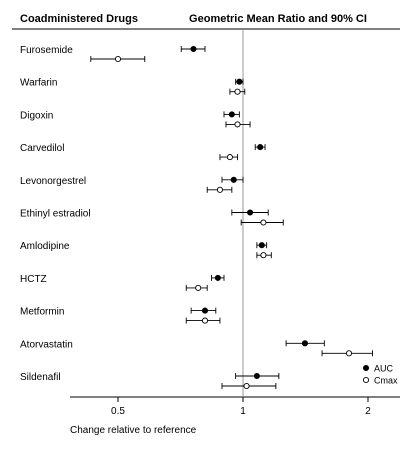  Describe the element at coordinates (53, 181) in the screenshot. I see `category-label: Levonorgestrel` at that location.